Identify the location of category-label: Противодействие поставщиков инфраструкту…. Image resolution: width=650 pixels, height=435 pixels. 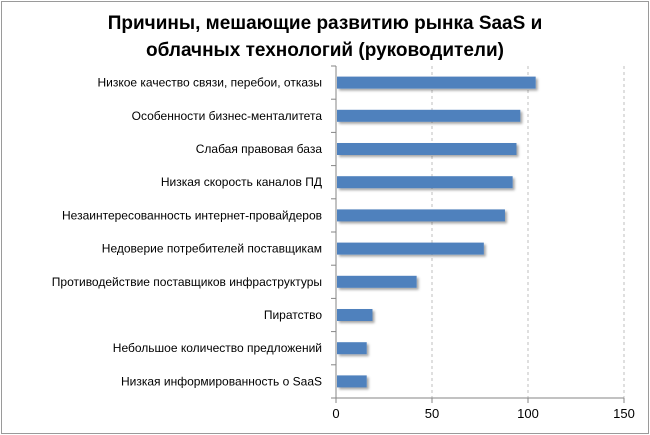
(187, 282).